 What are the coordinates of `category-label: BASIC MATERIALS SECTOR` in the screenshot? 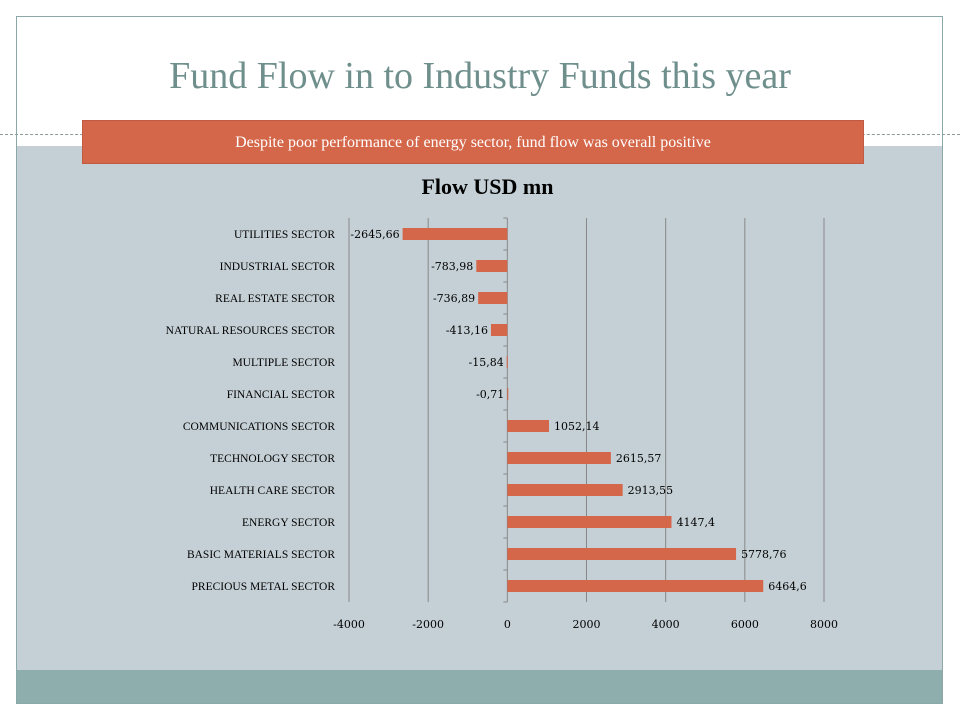 It's located at (261, 555).